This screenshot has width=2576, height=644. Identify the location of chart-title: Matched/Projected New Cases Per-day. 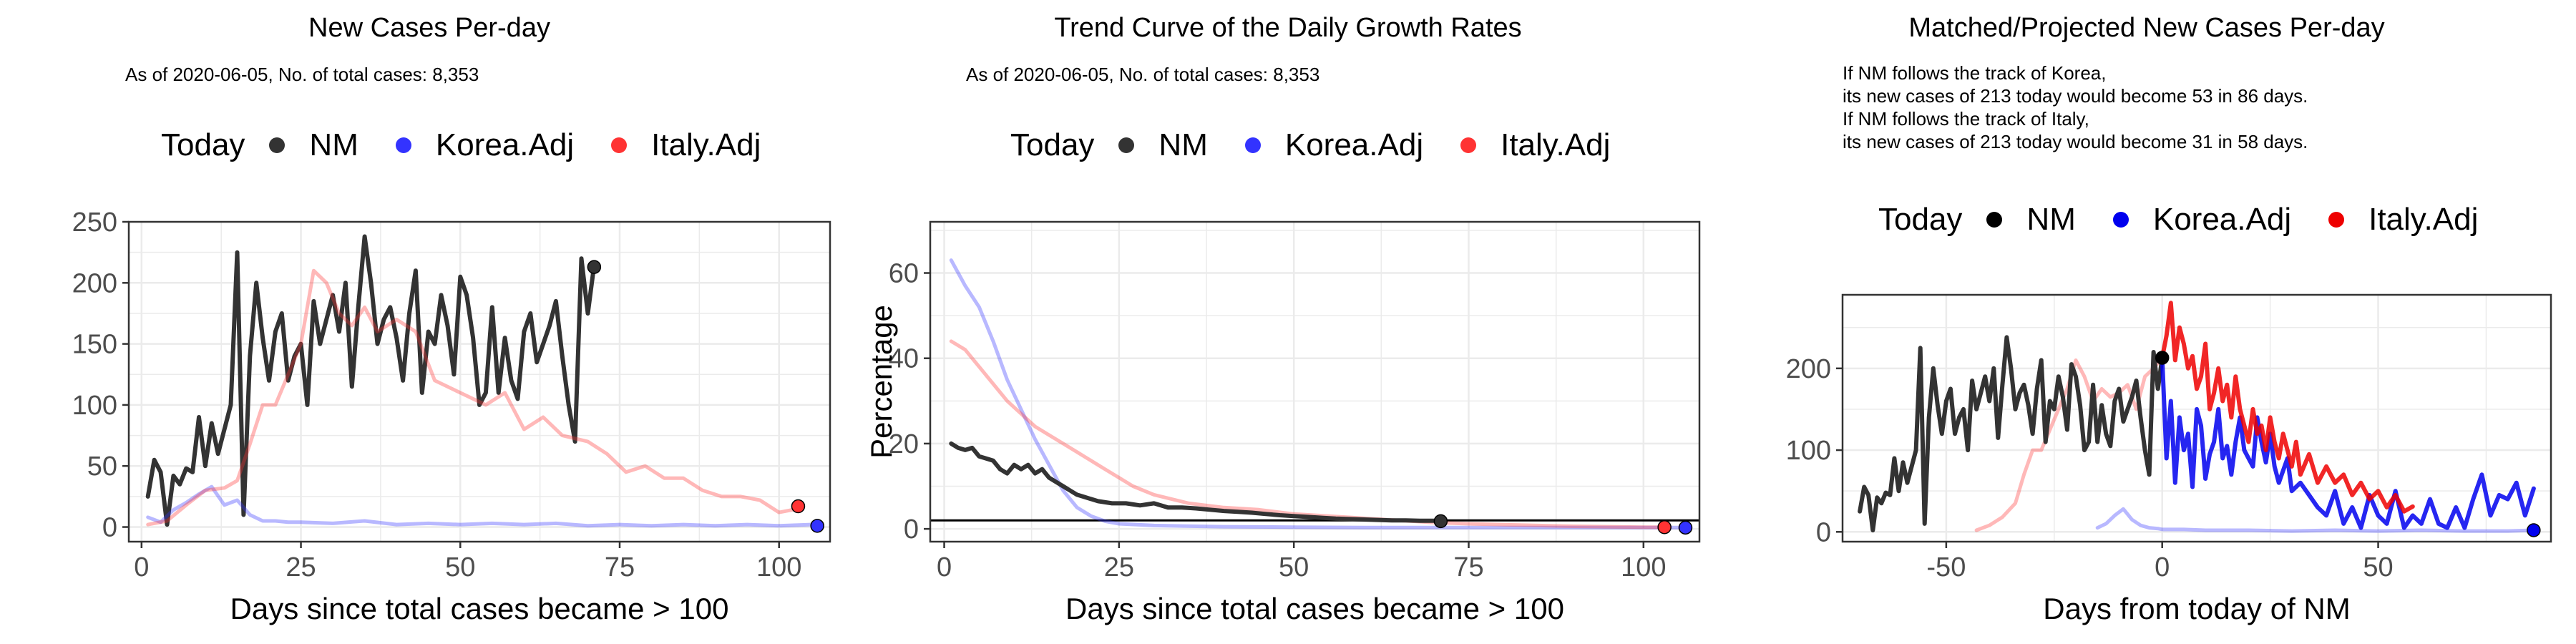
(2146, 28).